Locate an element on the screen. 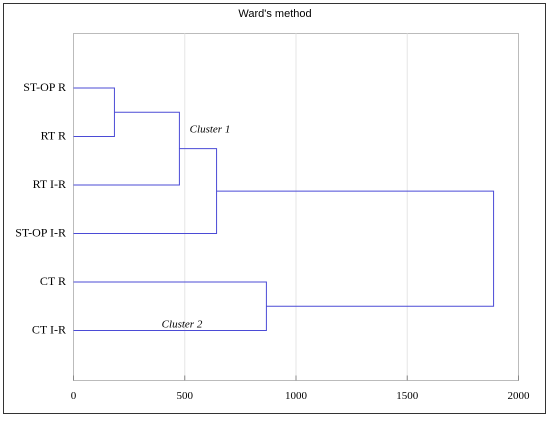 The image size is (550, 424). annotation: Cluster 2 is located at coordinates (182, 325).